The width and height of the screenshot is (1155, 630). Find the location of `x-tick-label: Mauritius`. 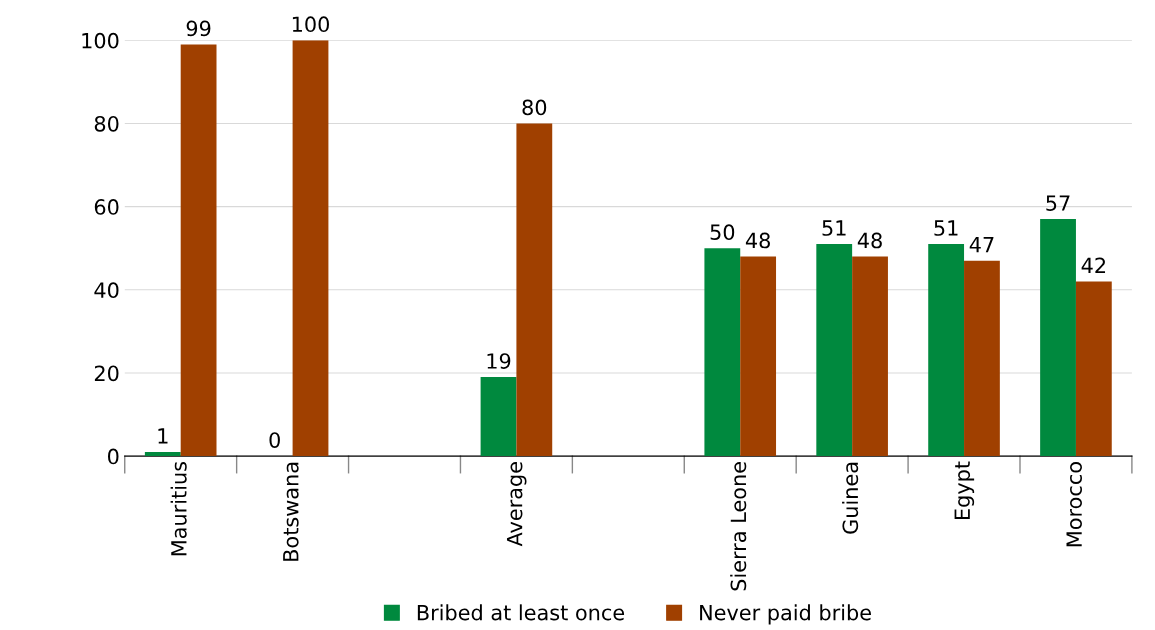

x-tick-label: Mauritius is located at coordinates (178, 508).